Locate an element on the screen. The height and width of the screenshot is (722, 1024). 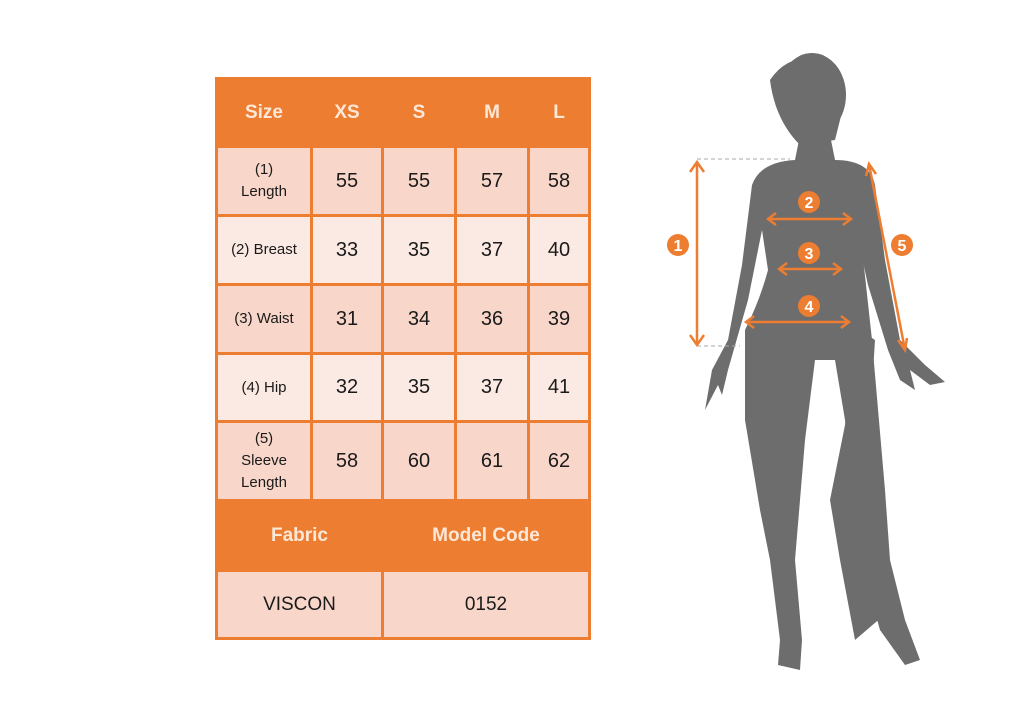
table-row: (4) Hip 32 35 37 41 is located at coordinates (403, 387).